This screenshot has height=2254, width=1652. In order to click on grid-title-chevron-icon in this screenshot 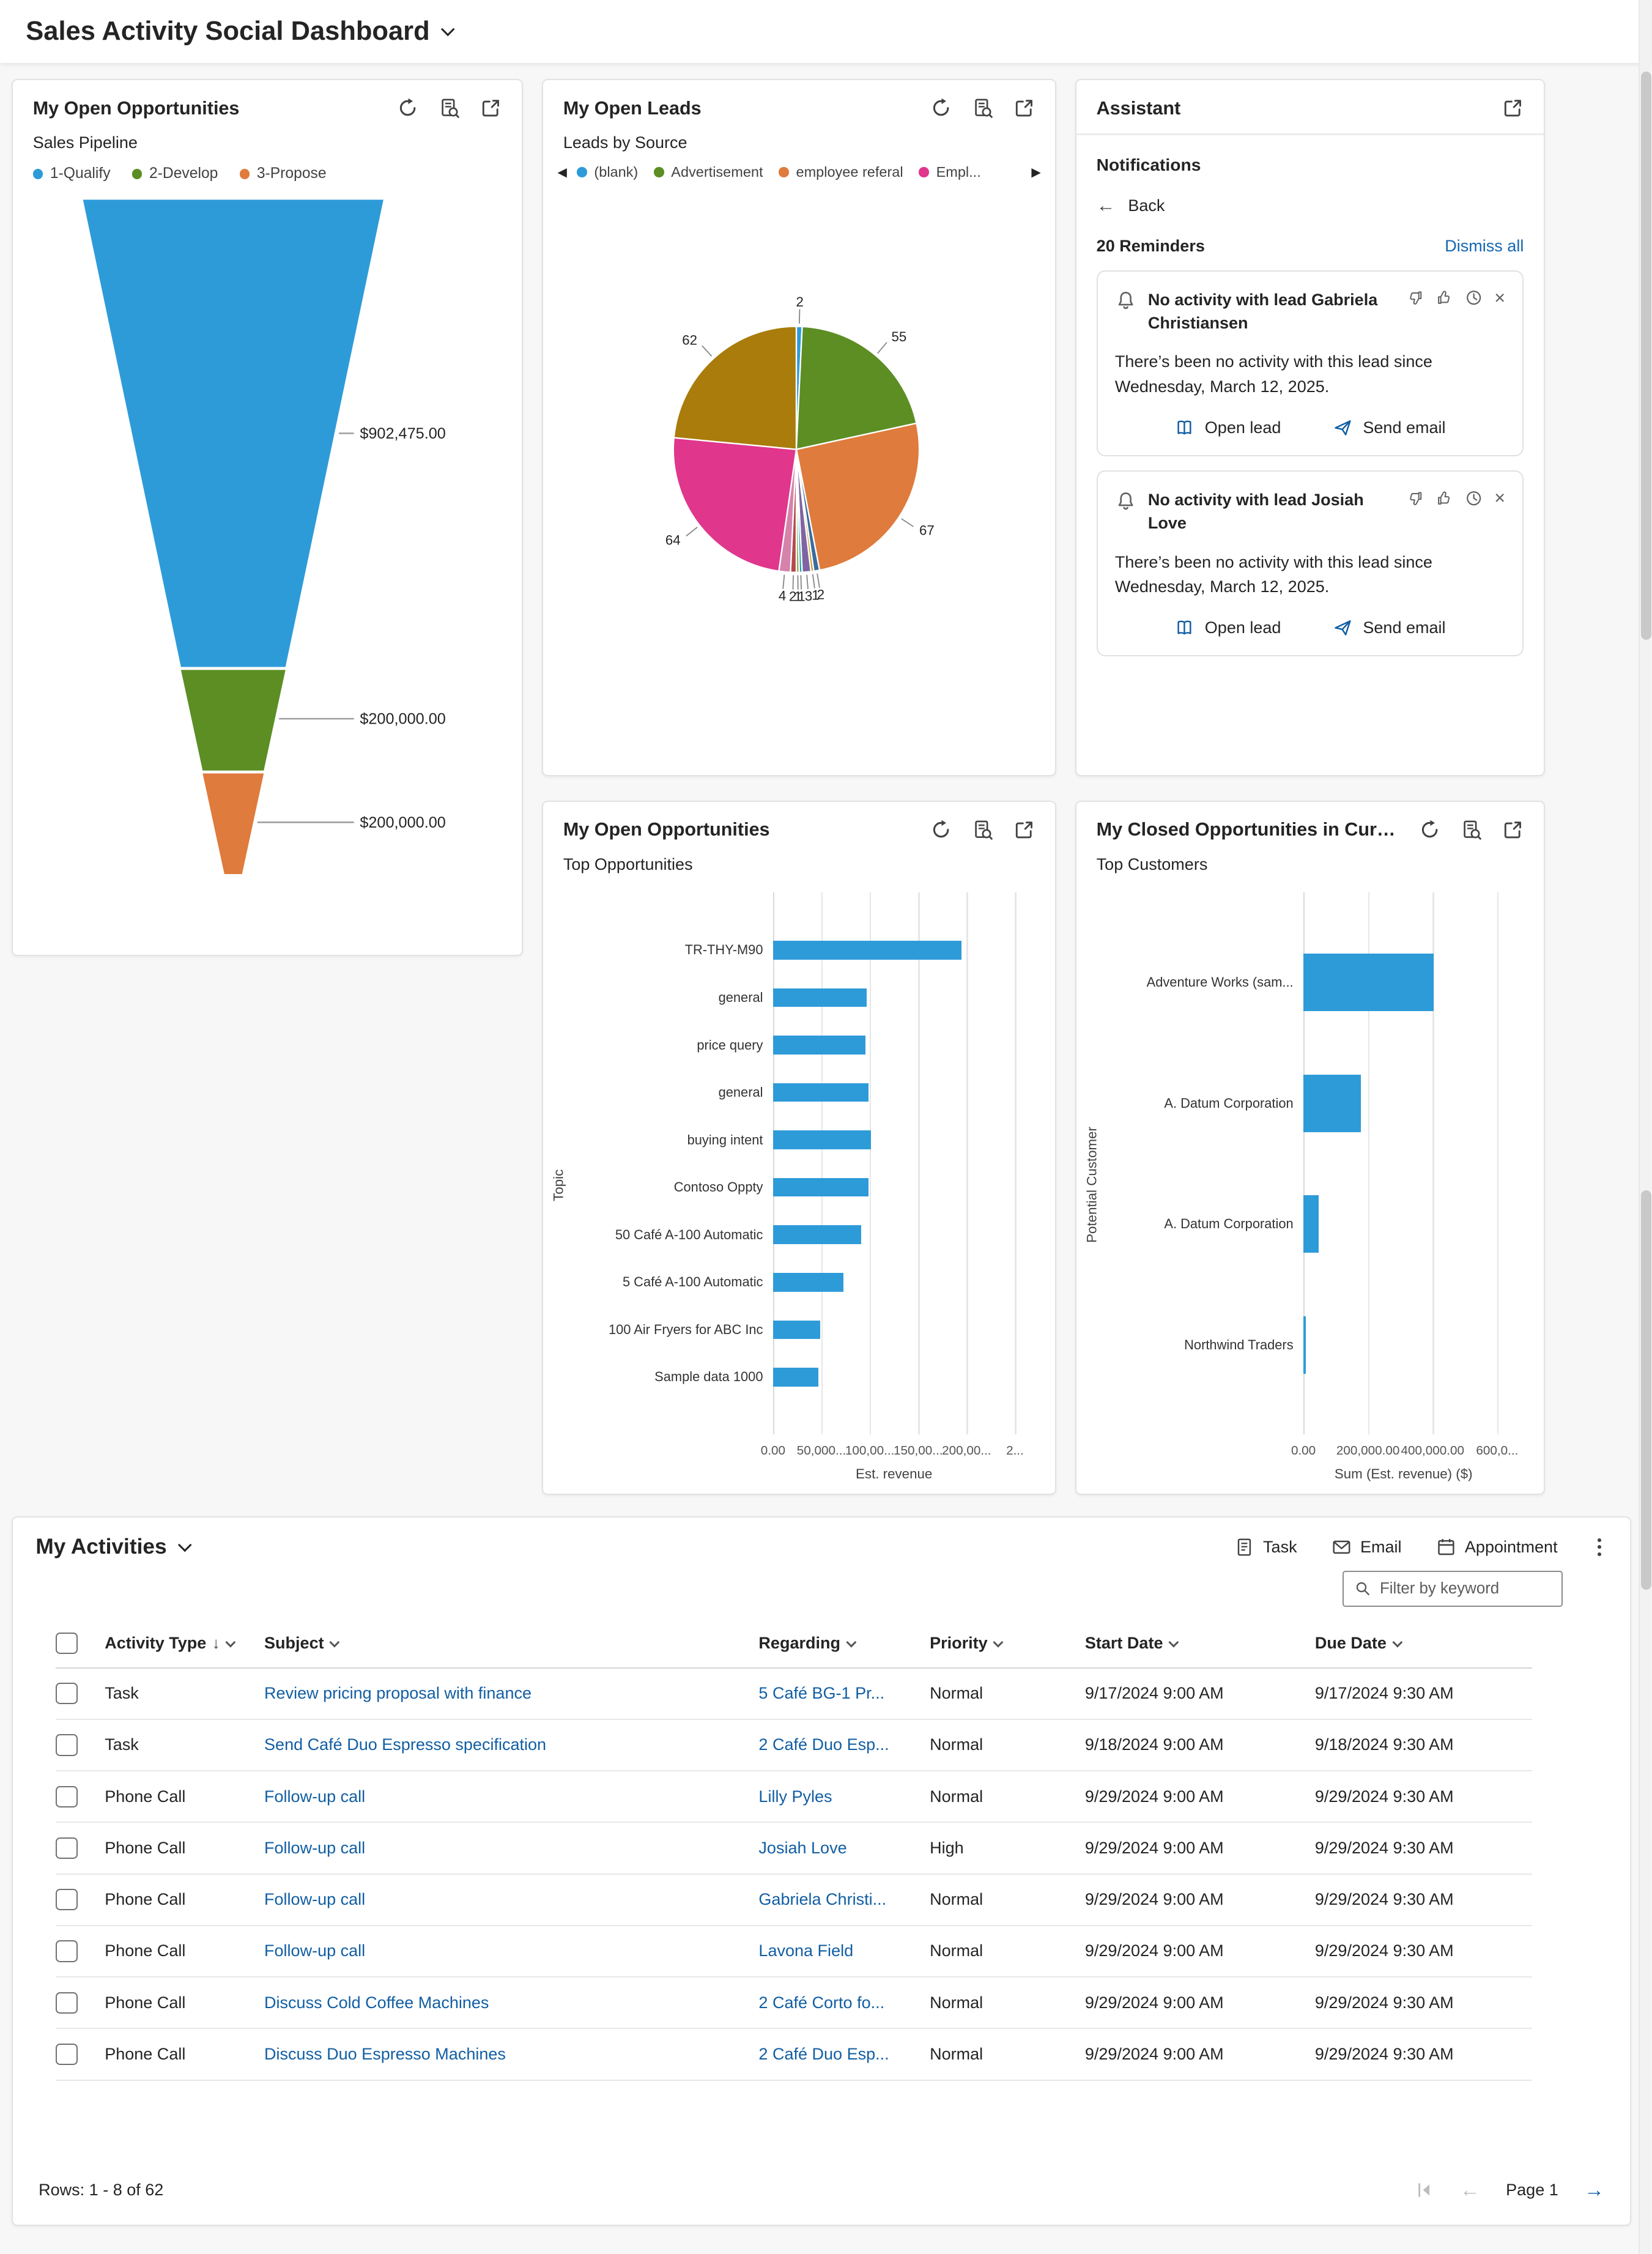, I will do `click(184, 1545)`.